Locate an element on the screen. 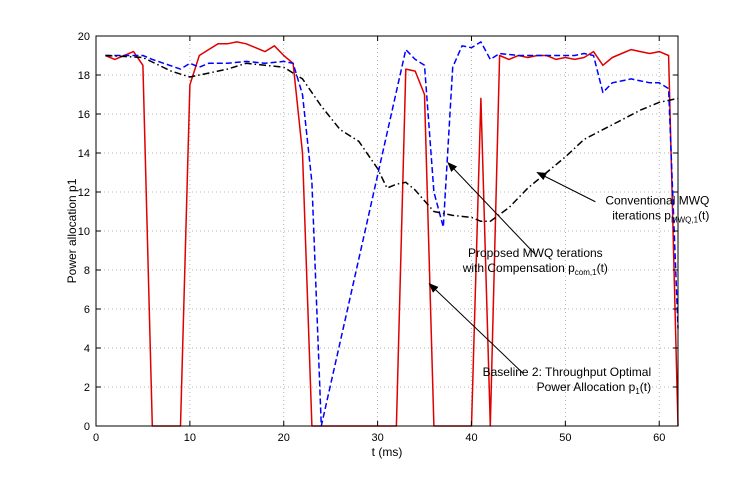  x-tick-label: 30 is located at coordinates (377, 438).